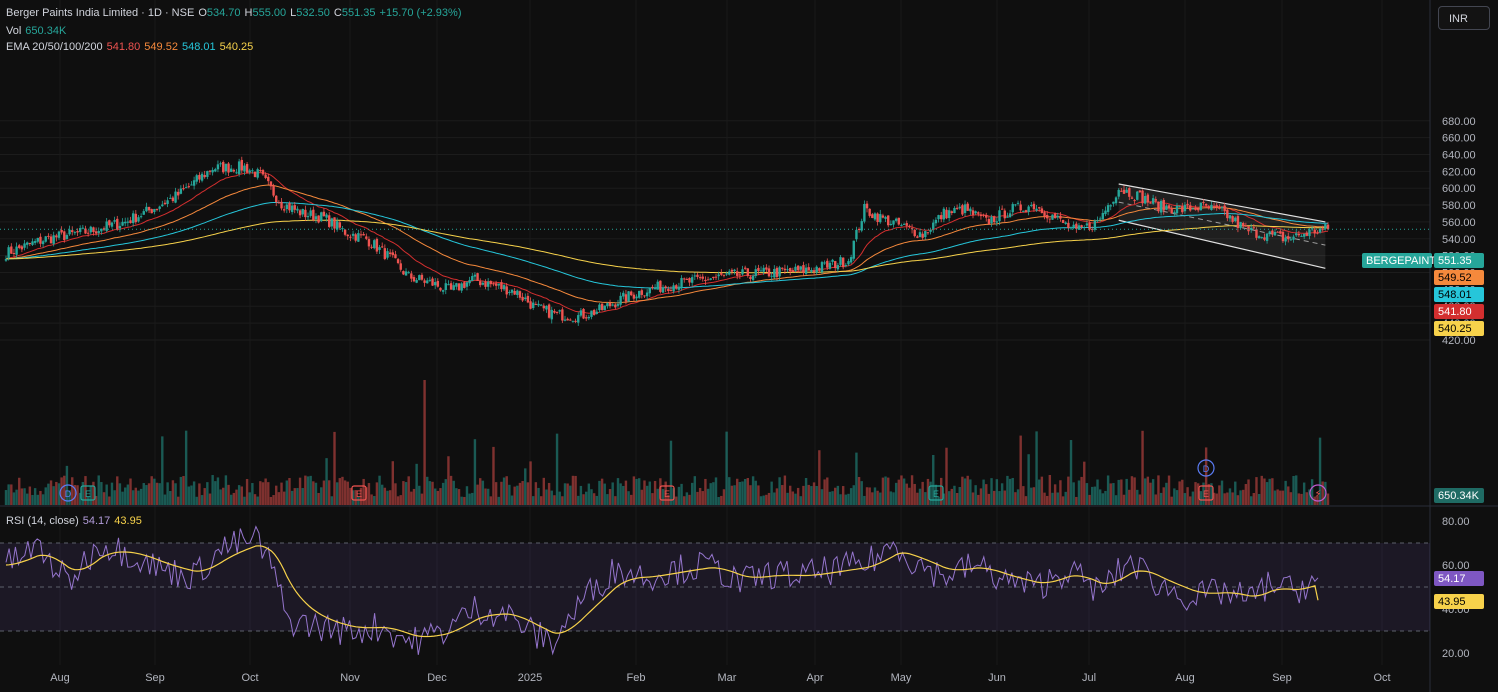 This screenshot has height=692, width=1498. Describe the element at coordinates (249, 678) in the screenshot. I see `x-tick-label: Oct` at that location.